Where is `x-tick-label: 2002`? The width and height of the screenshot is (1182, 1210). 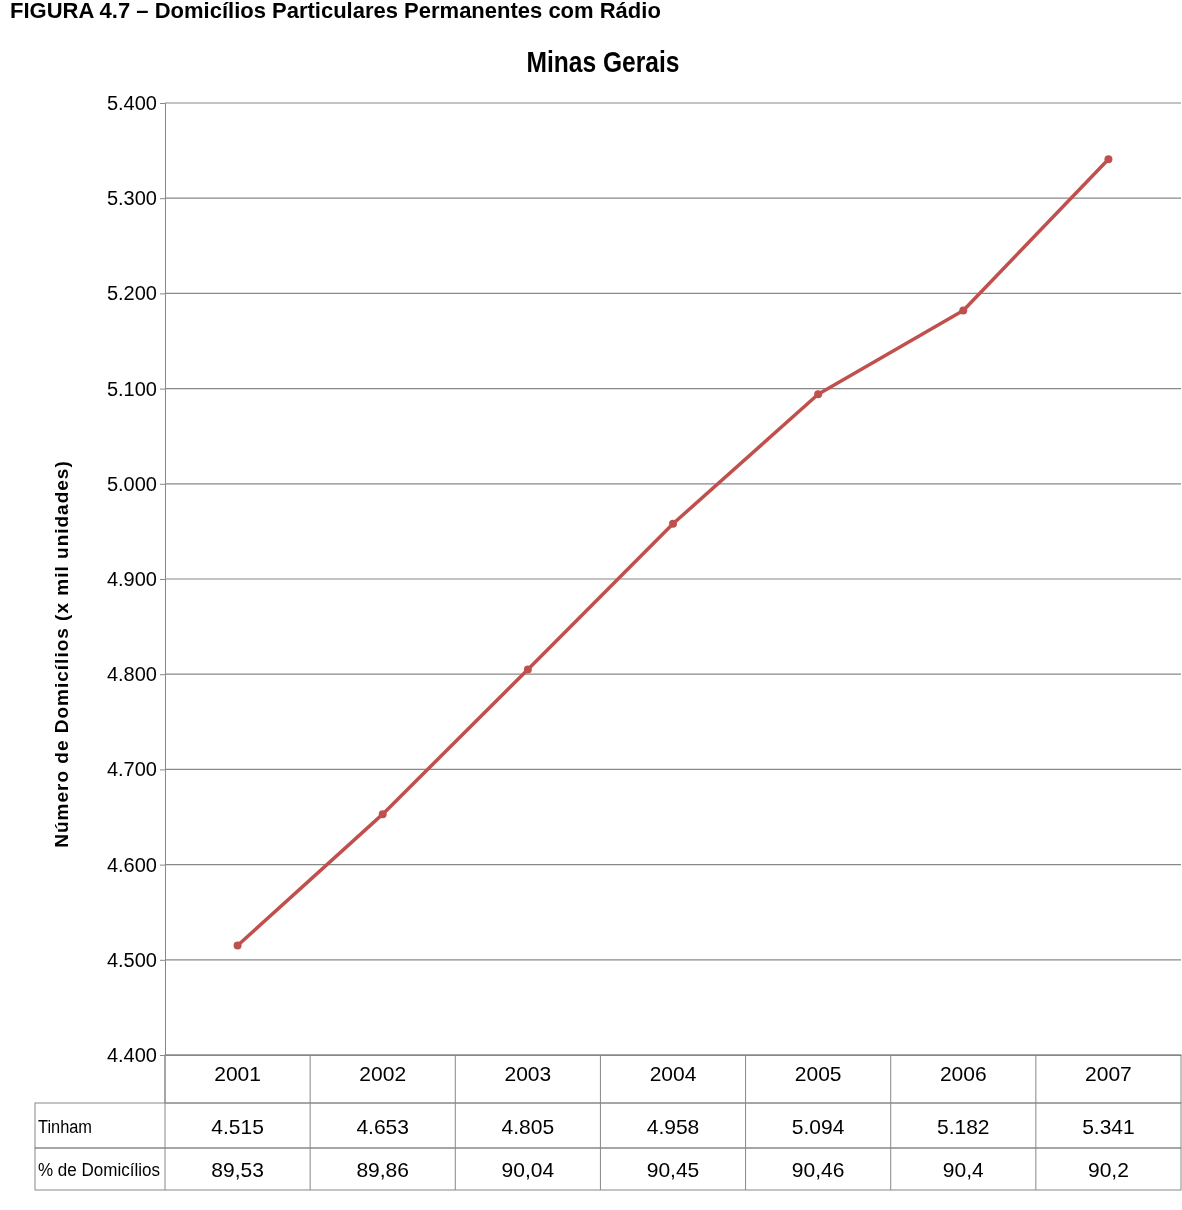
x-tick-label: 2002 is located at coordinates (383, 1074).